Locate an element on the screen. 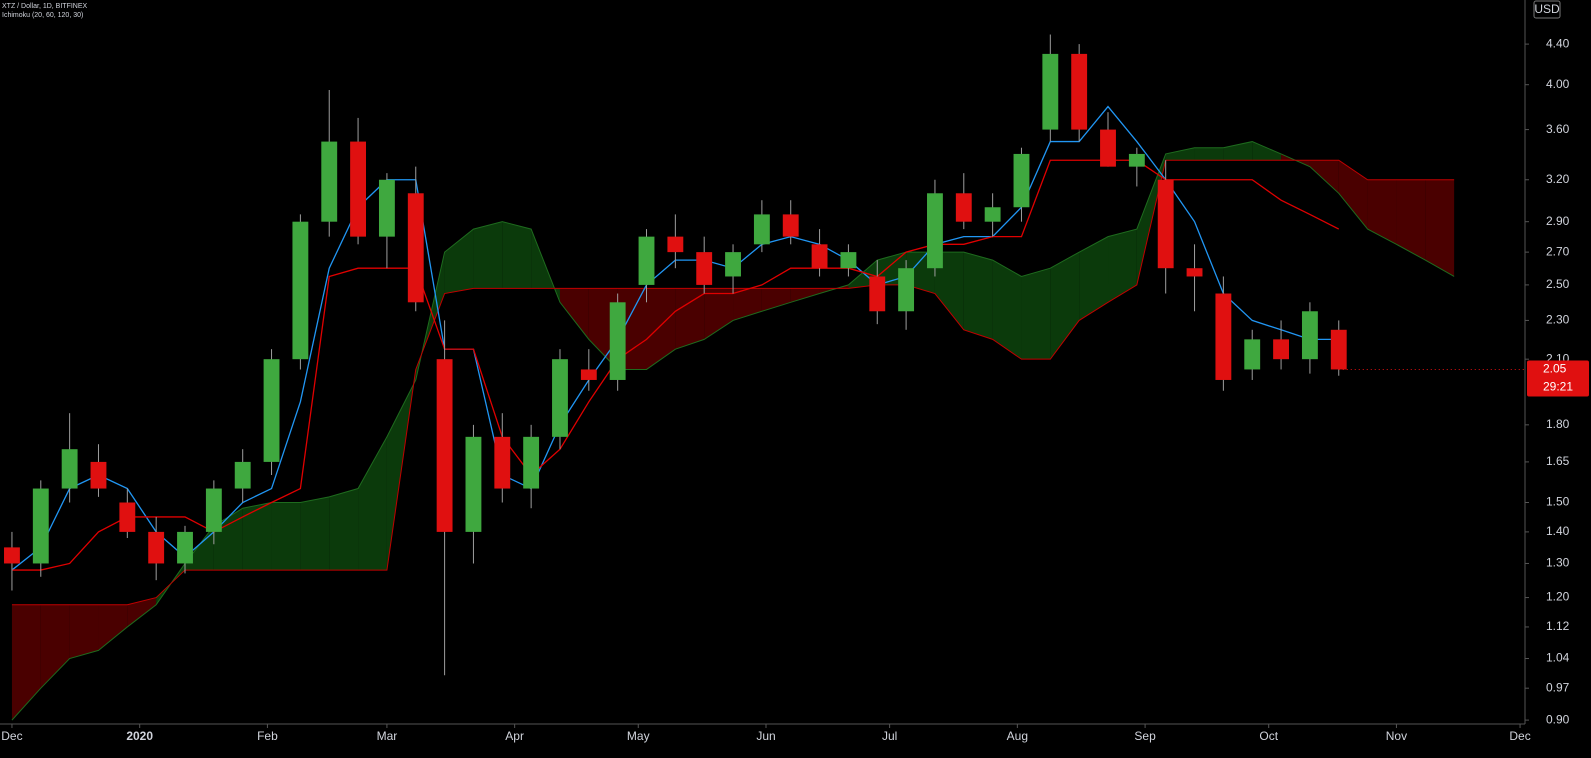 The height and width of the screenshot is (758, 1591). y-tick-label: 2.30 is located at coordinates (1558, 320).